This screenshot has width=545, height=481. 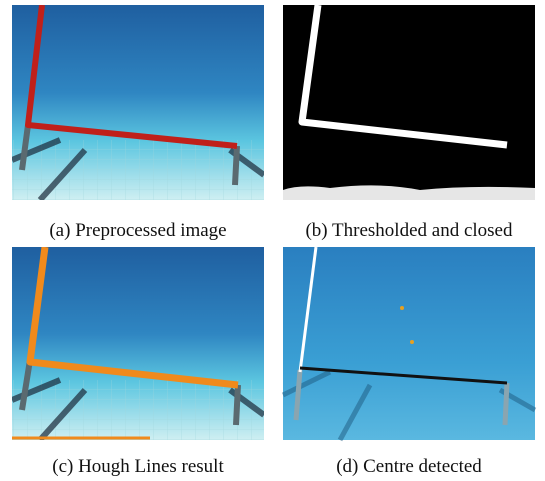 What do you see at coordinates (409, 466) in the screenshot?
I see `caption: (d) Centre detected` at bounding box center [409, 466].